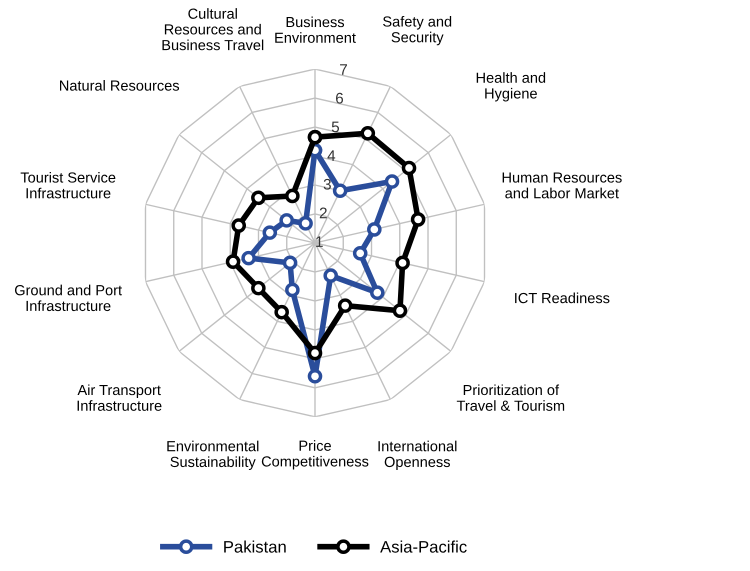 The height and width of the screenshot is (571, 750). I want to click on y-tick-label: 7, so click(343, 69).